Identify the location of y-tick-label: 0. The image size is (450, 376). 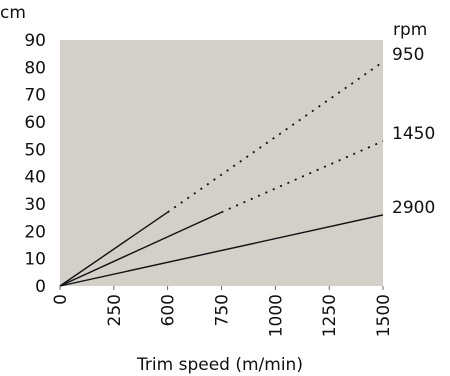
(40, 287).